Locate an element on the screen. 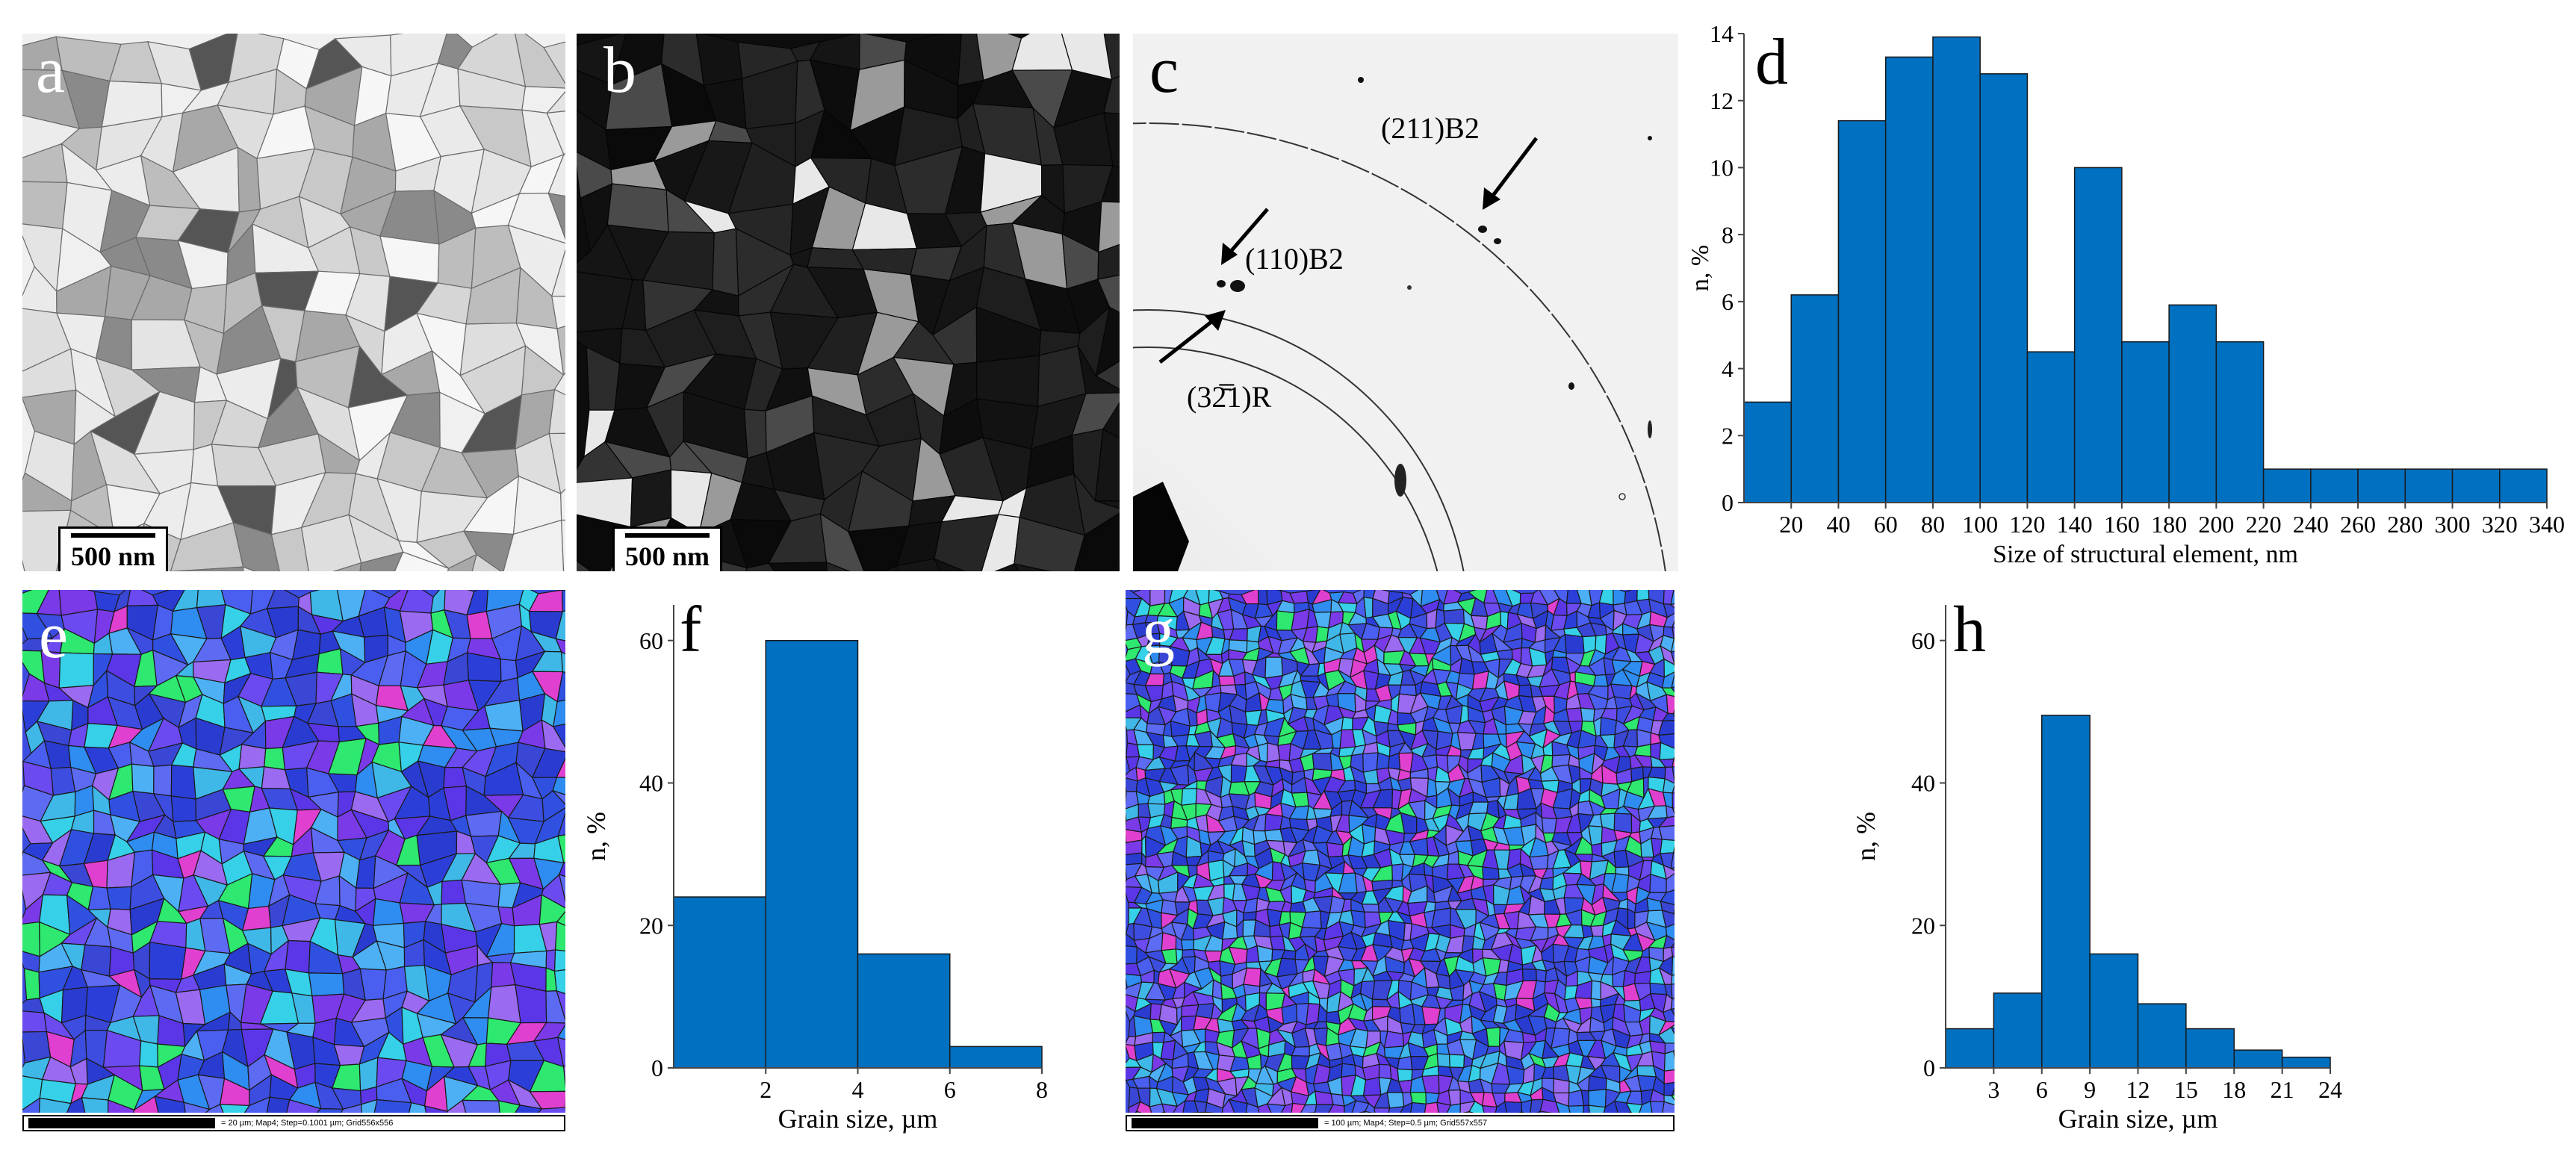  y-tick-label: 20 is located at coordinates (1923, 925).